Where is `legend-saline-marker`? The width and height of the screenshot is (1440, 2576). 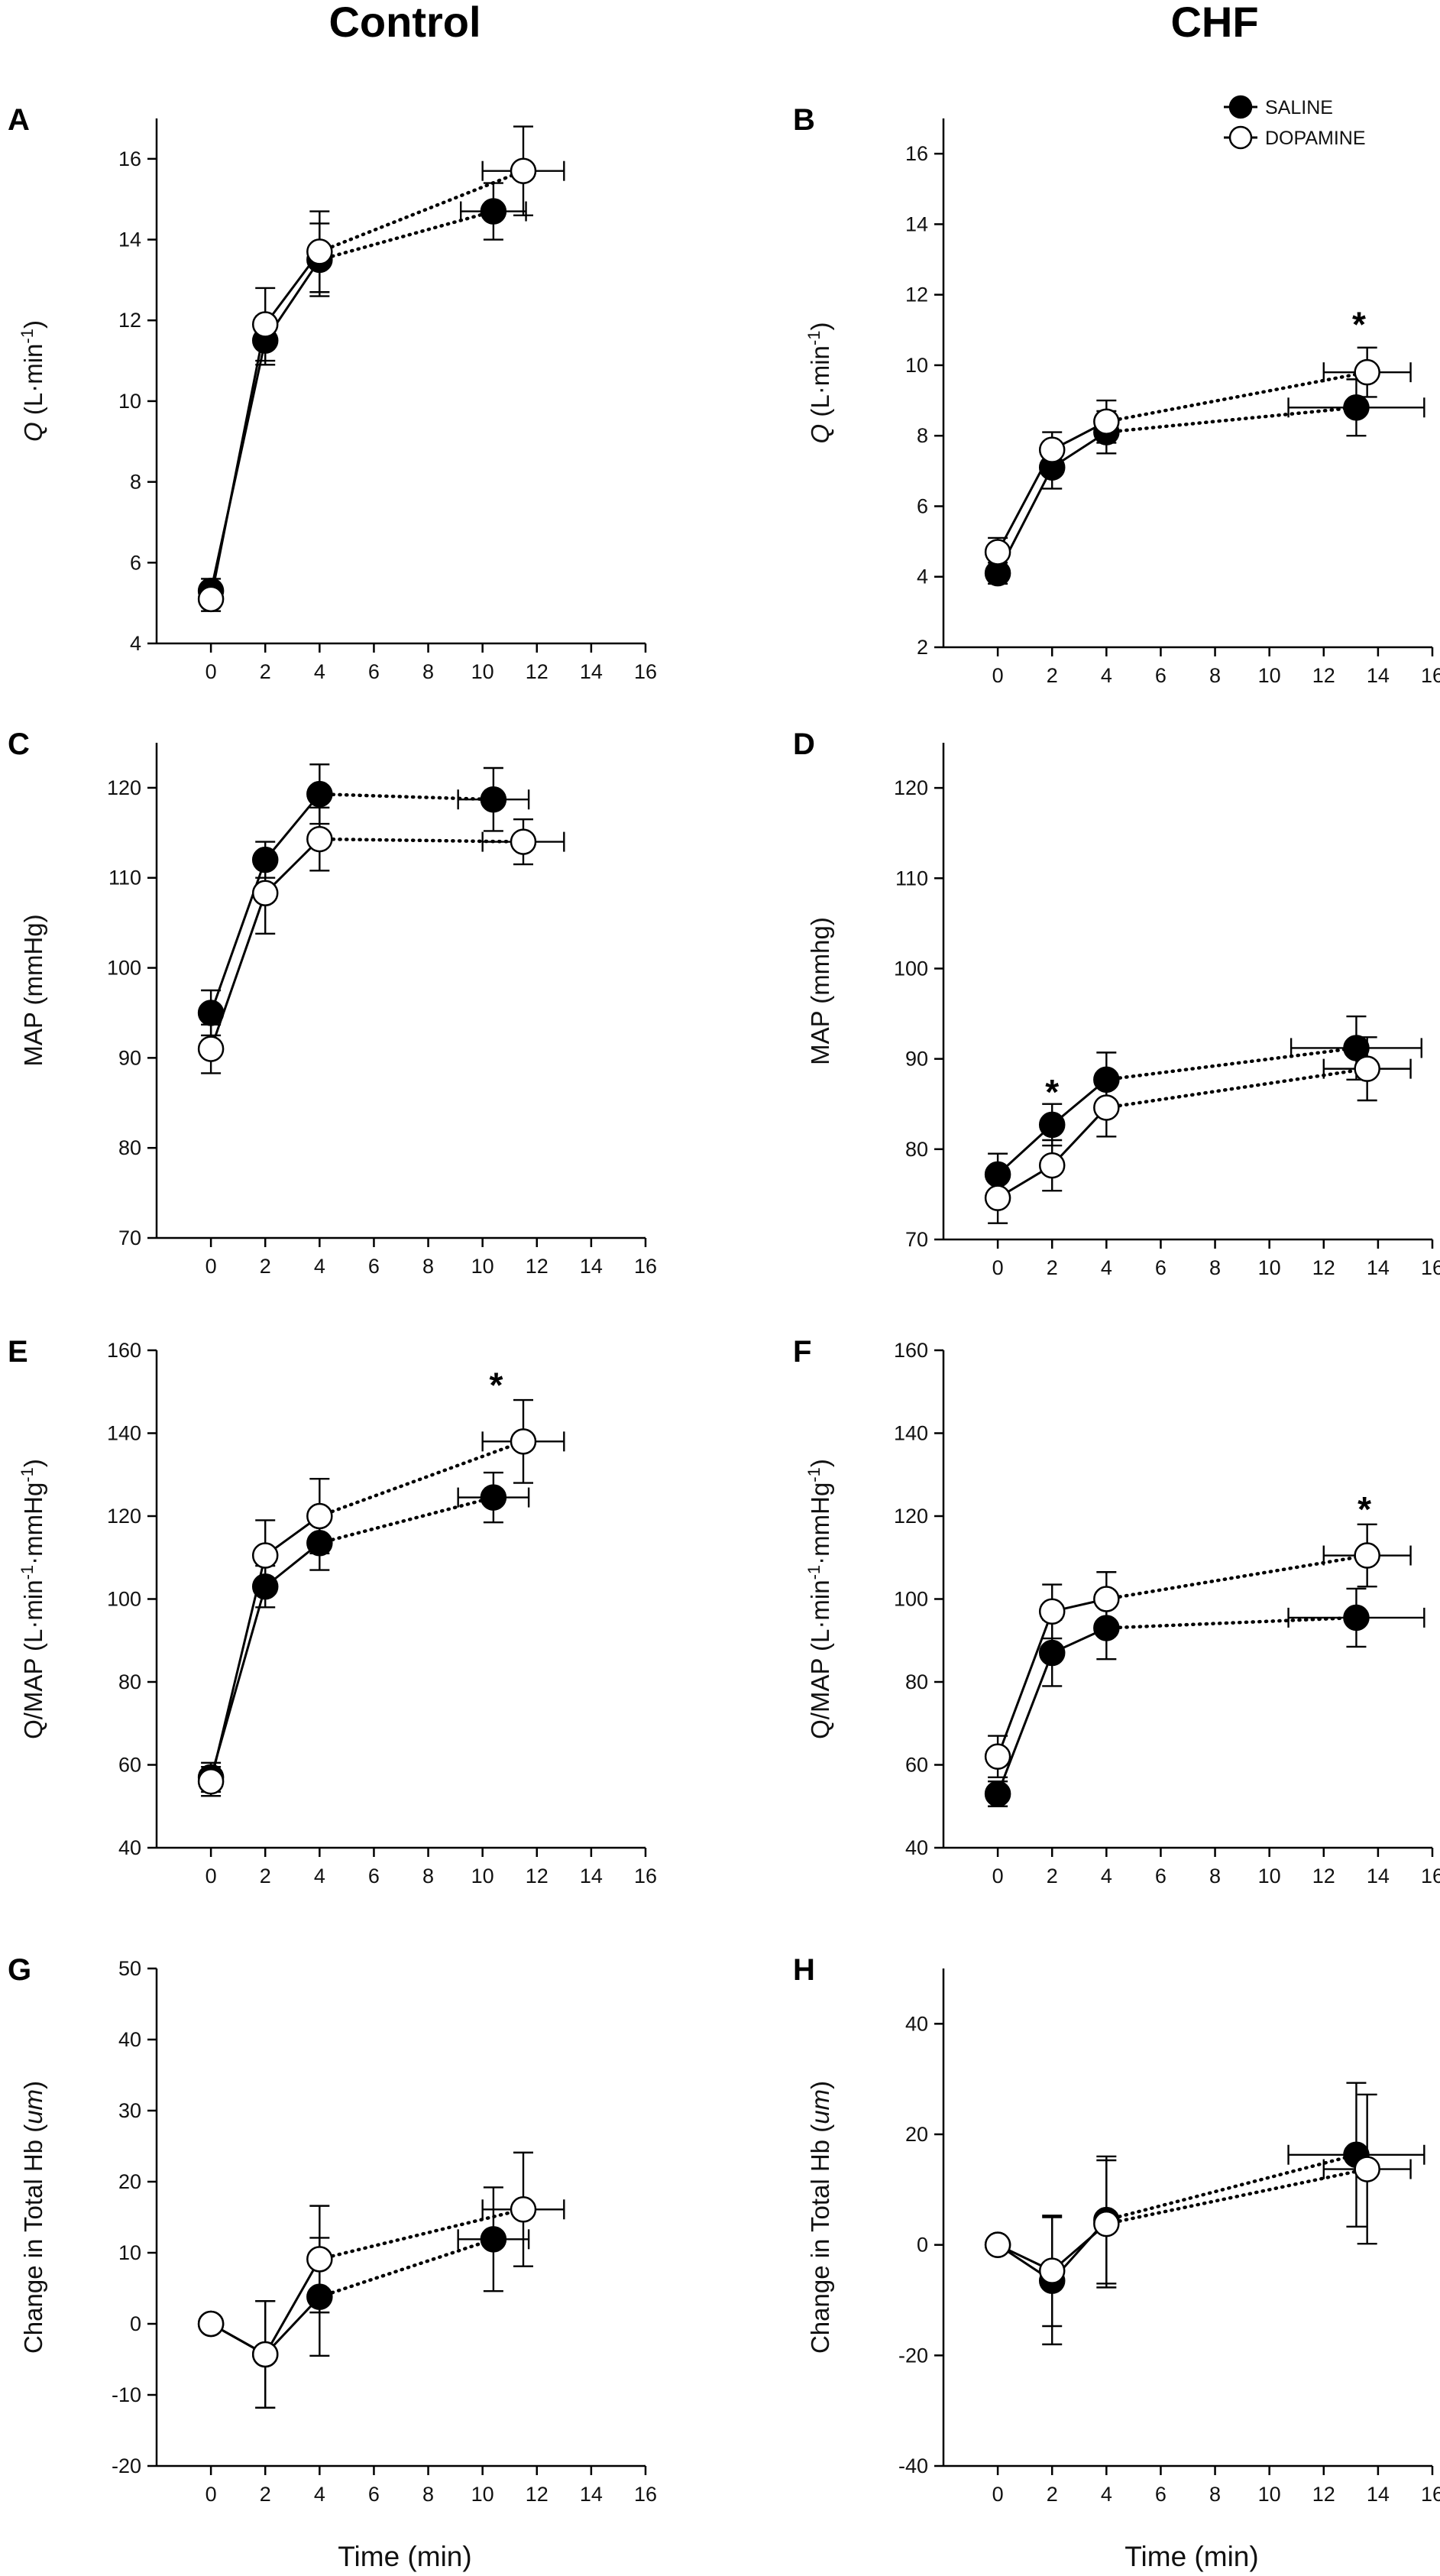
legend-saline-marker is located at coordinates (1240, 107).